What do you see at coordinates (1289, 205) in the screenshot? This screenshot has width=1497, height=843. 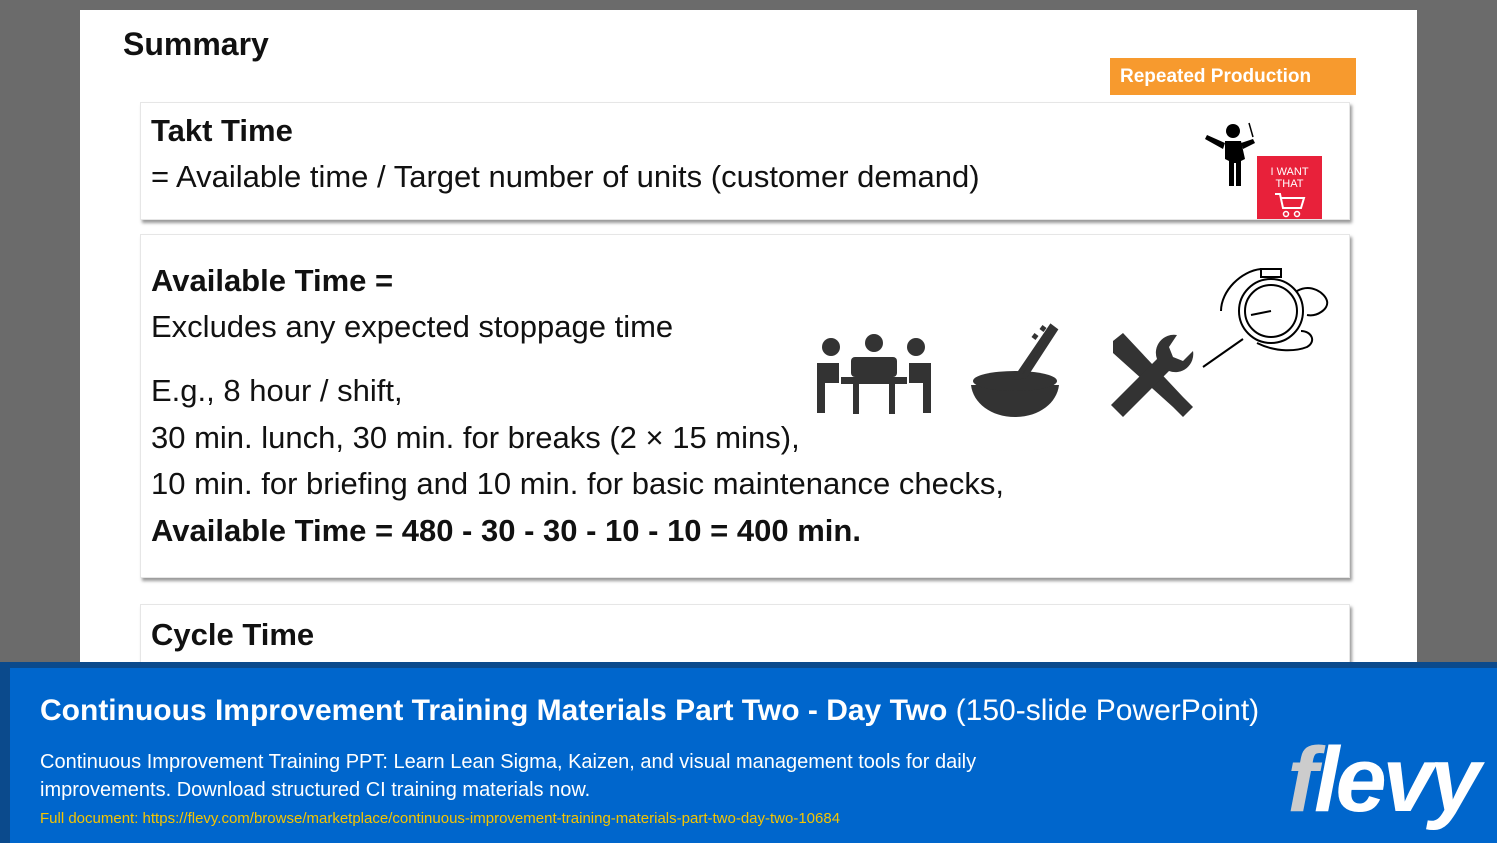 I see `cart-icon` at bounding box center [1289, 205].